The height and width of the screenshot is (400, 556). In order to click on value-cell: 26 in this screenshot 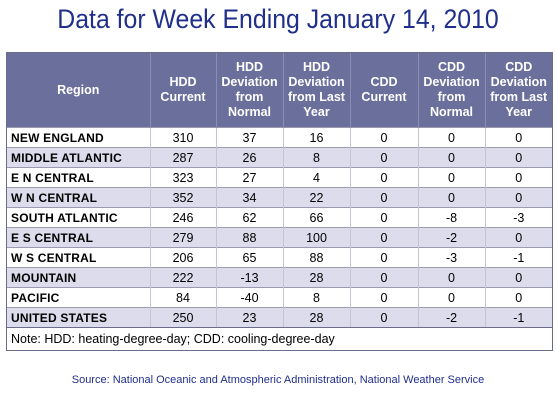, I will do `click(250, 157)`.